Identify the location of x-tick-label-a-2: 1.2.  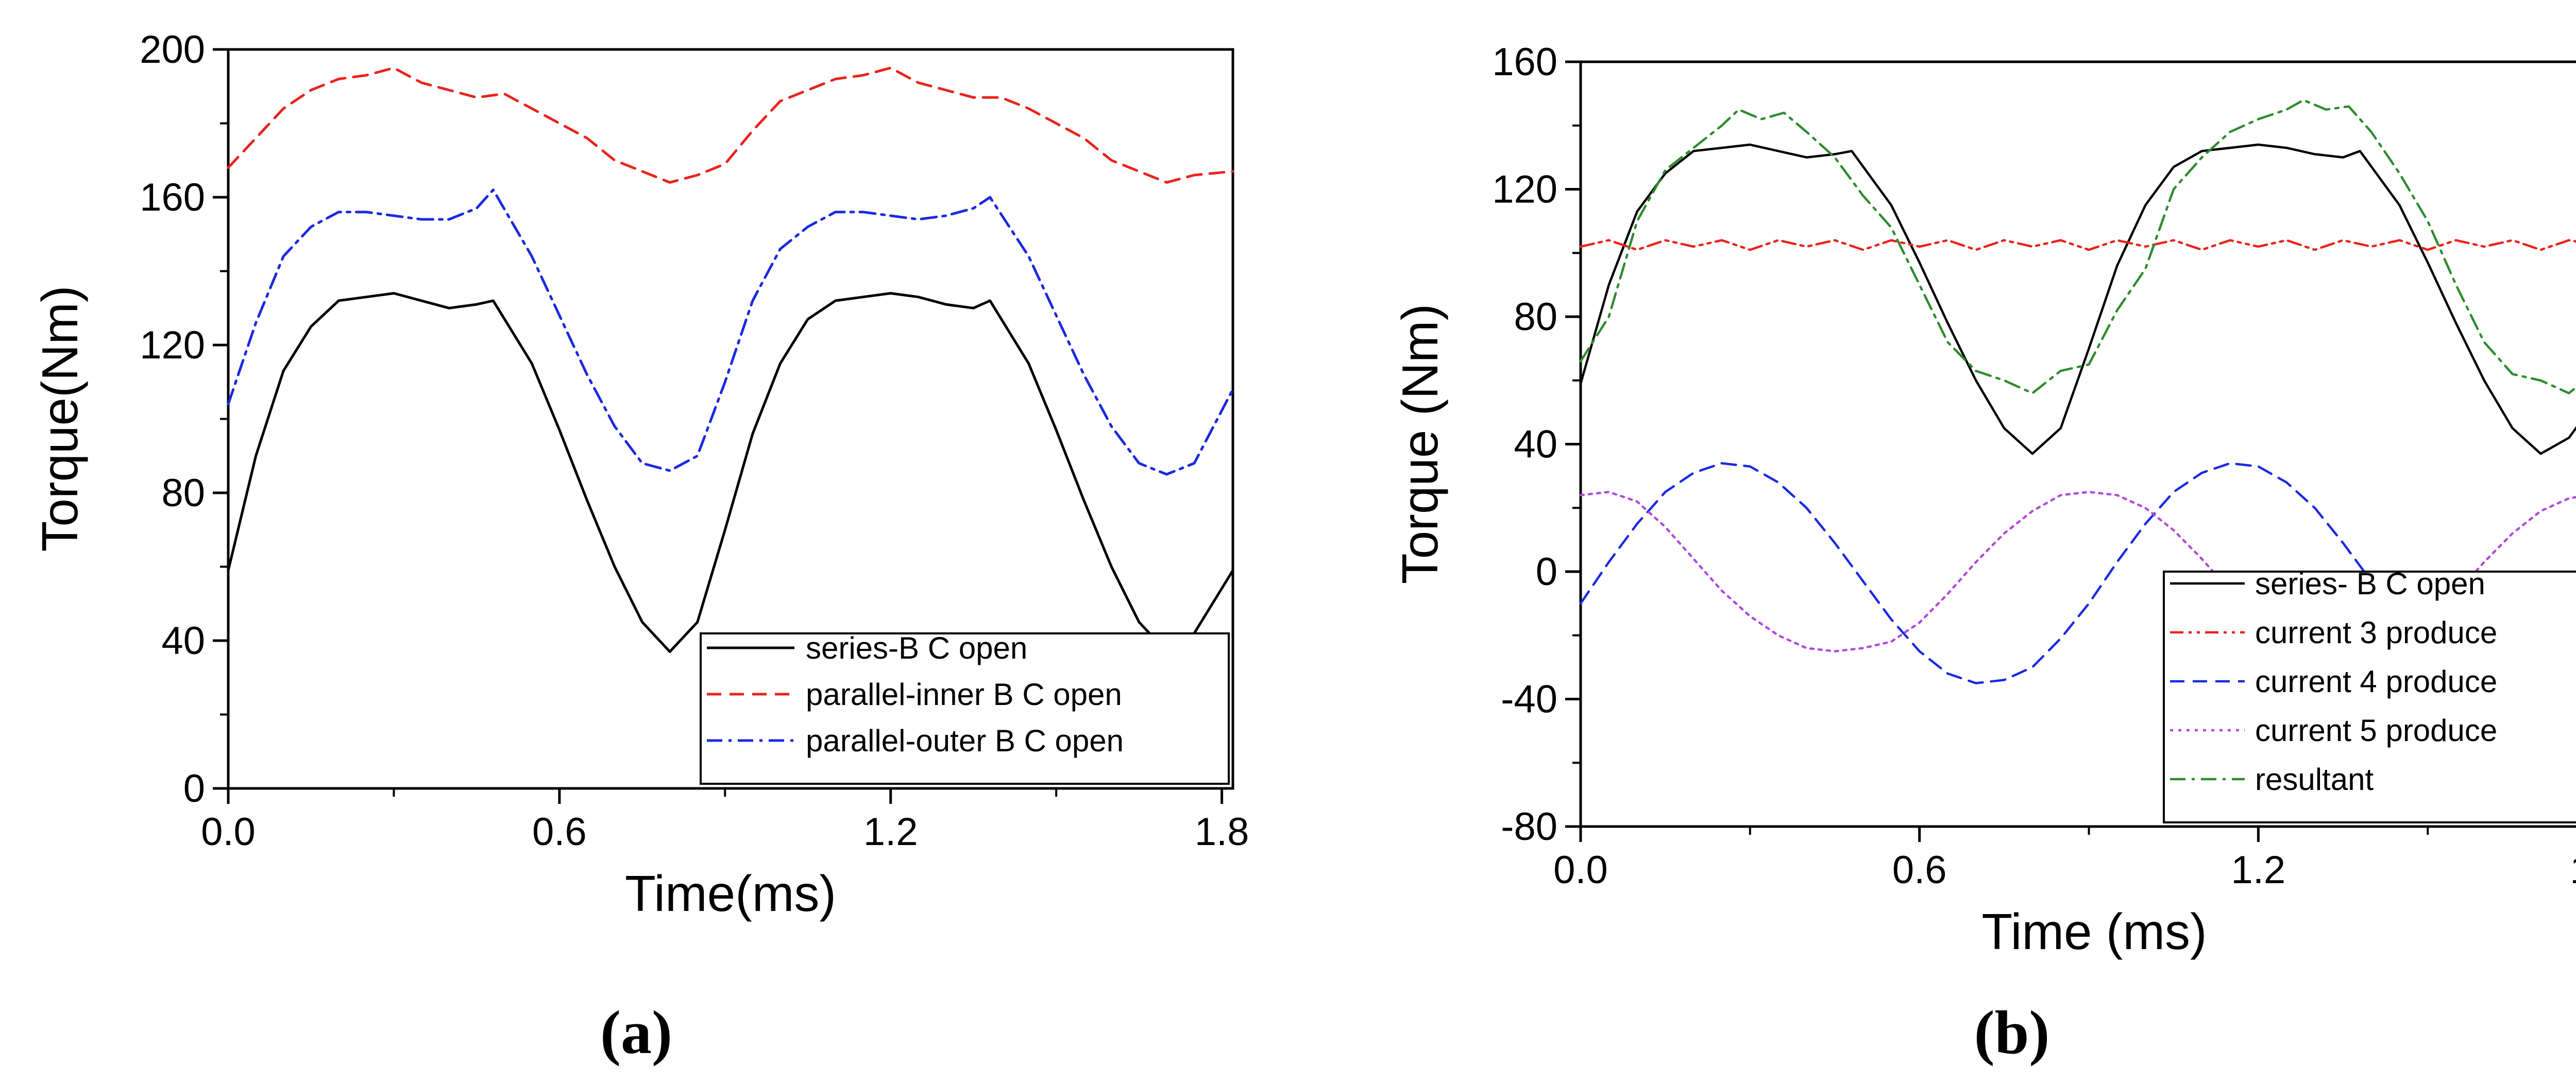
(890, 832).